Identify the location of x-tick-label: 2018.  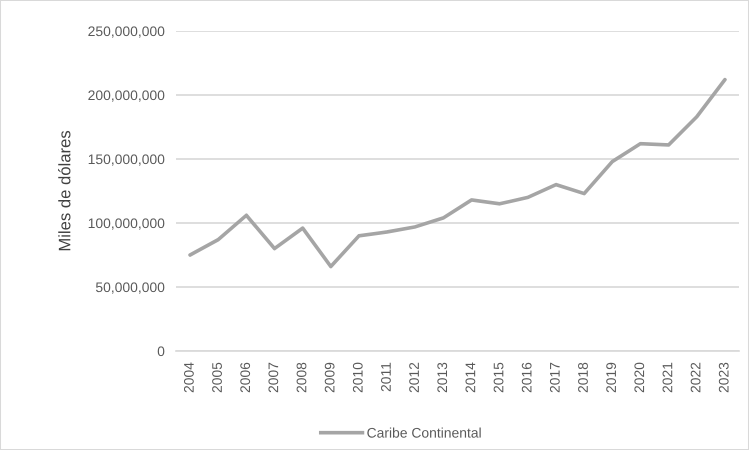
(583, 377).